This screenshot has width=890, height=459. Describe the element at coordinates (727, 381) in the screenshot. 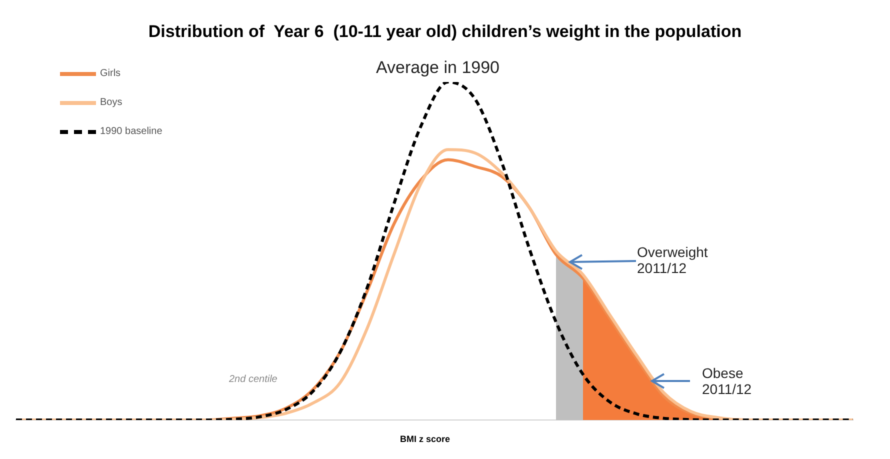

I see `annotation: Obese 2011/12` at that location.